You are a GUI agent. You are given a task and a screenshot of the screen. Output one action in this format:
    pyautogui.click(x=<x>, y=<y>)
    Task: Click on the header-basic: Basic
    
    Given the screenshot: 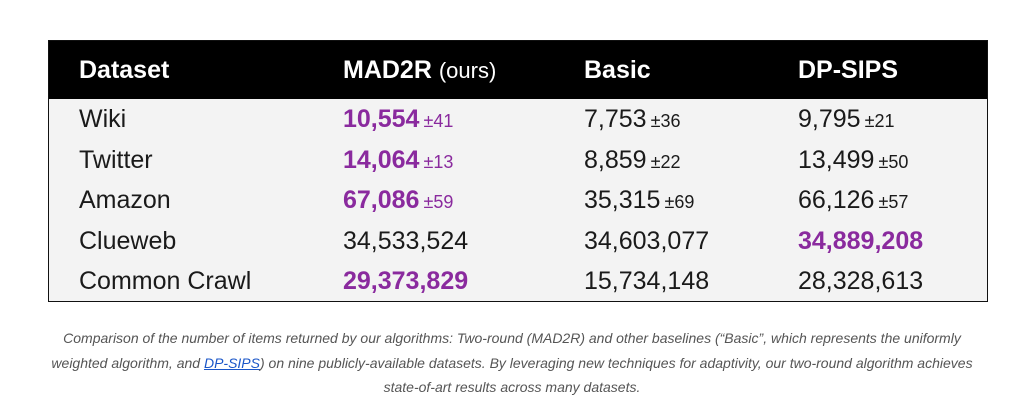 What is the action you would take?
    pyautogui.click(x=617, y=70)
    